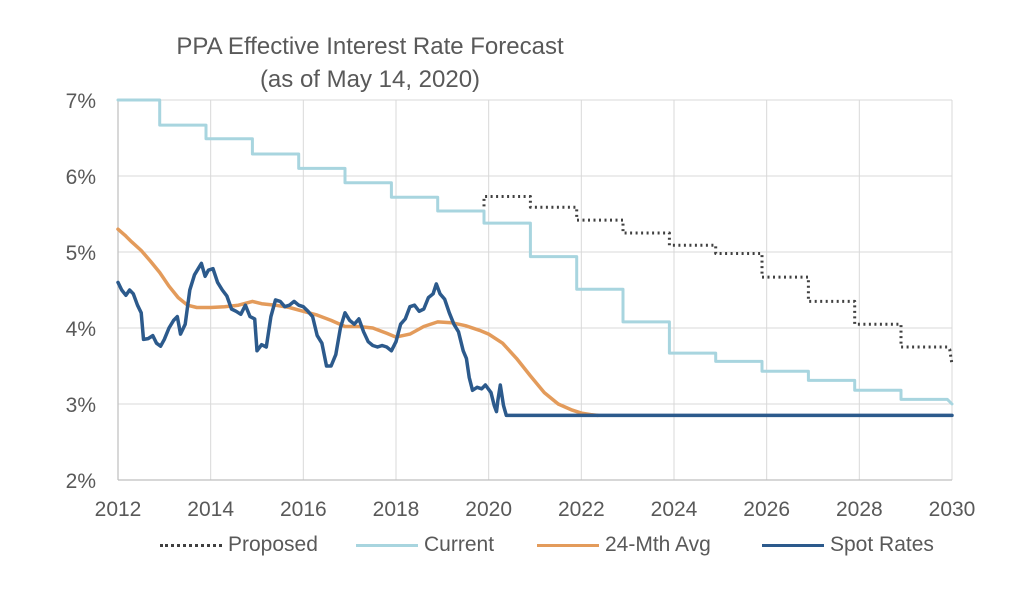  Describe the element at coordinates (766, 509) in the screenshot. I see `x-tick-label: 2026` at that location.